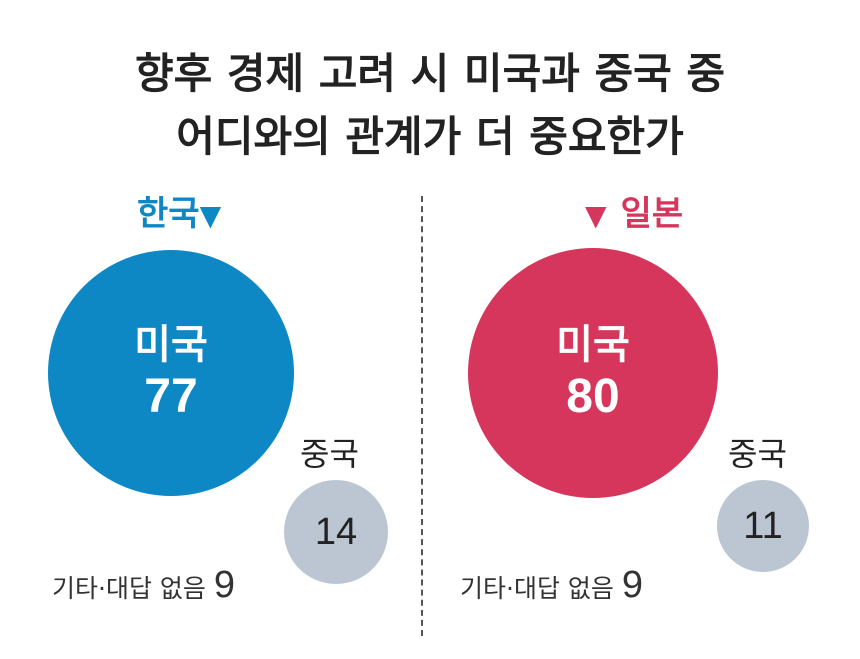 The width and height of the screenshot is (860, 659). I want to click on bubble-japan-china: 11, so click(763, 526).